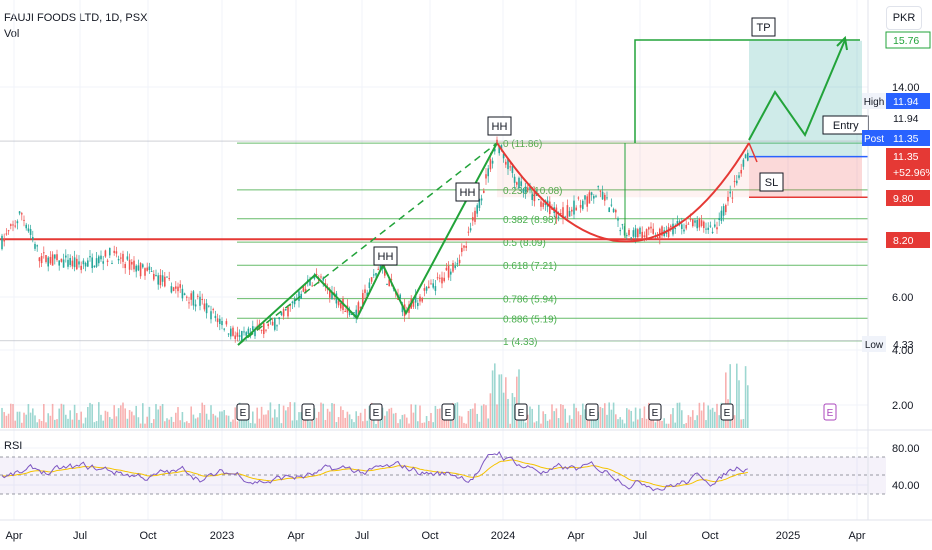 Image resolution: width=932 pixels, height=550 pixels. I want to click on time-tick: Apr, so click(13, 536).